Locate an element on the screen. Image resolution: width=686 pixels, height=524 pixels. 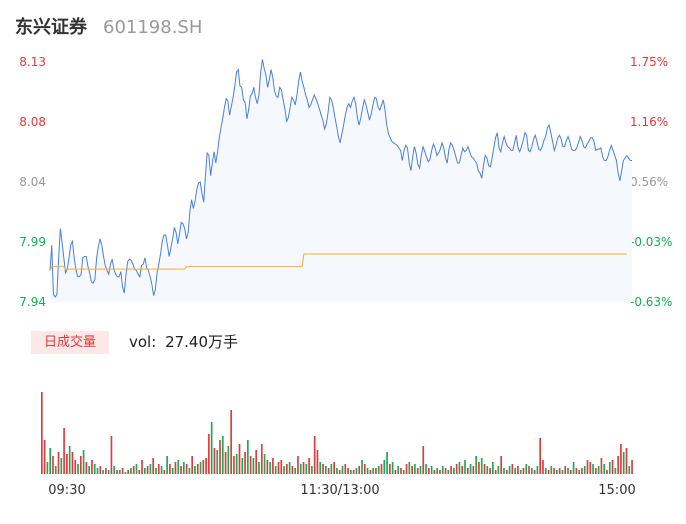
right-axis-tick-label: 0.56% is located at coordinates (649, 182).